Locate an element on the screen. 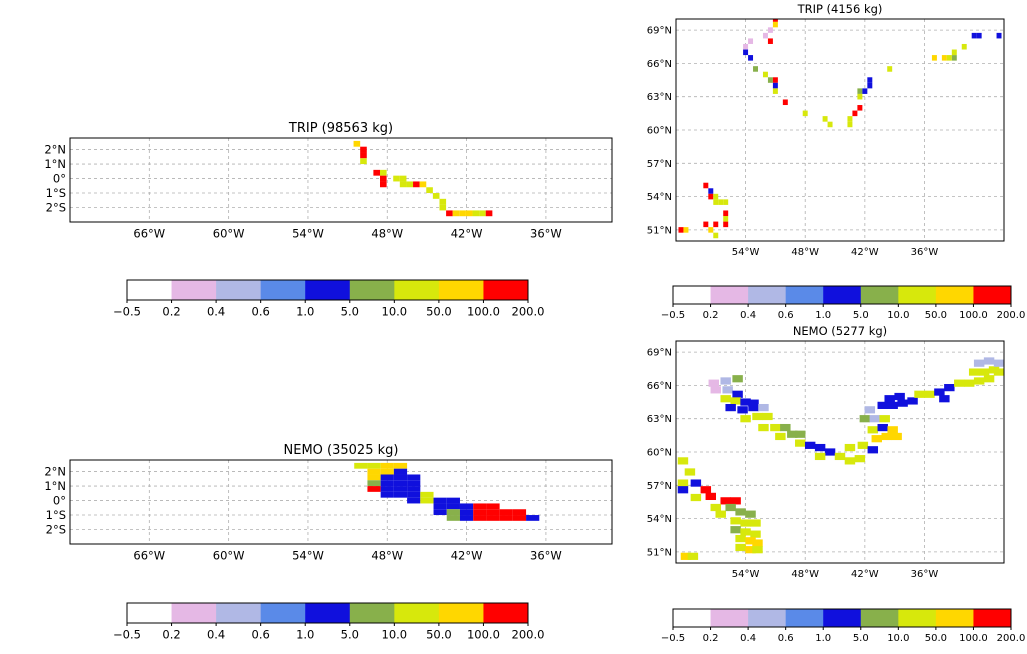 This screenshot has width=1027, height=654. lon-tick-label: 66°W is located at coordinates (149, 234).